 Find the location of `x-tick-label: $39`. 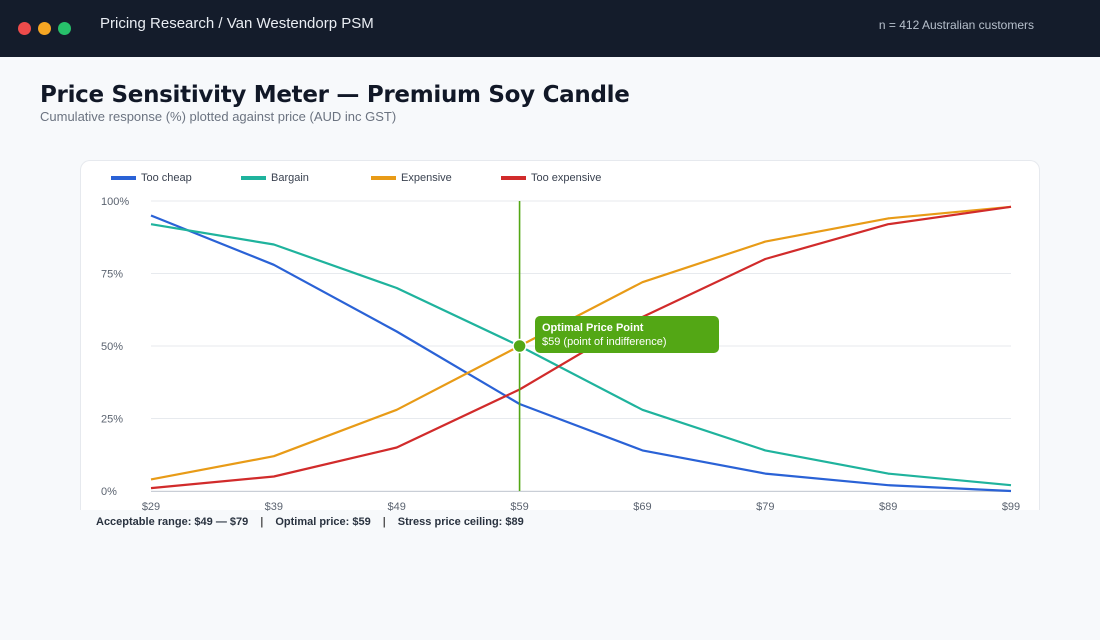

x-tick-label: $39 is located at coordinates (274, 506).